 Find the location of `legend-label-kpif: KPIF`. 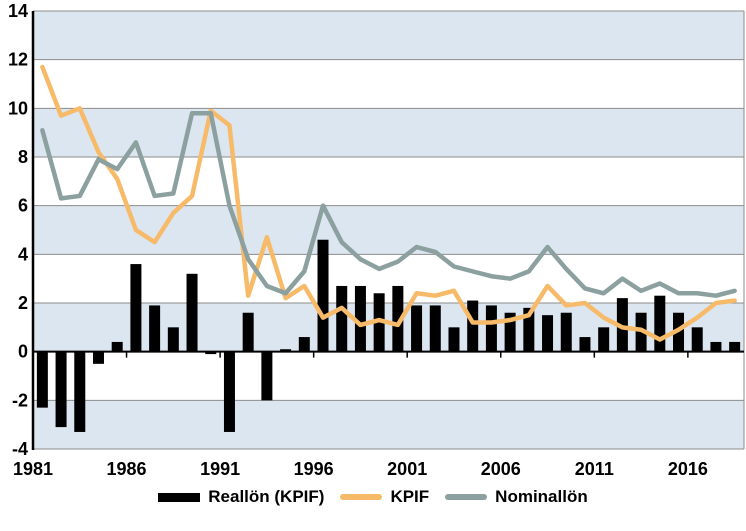

legend-label-kpif: KPIF is located at coordinates (410, 496).